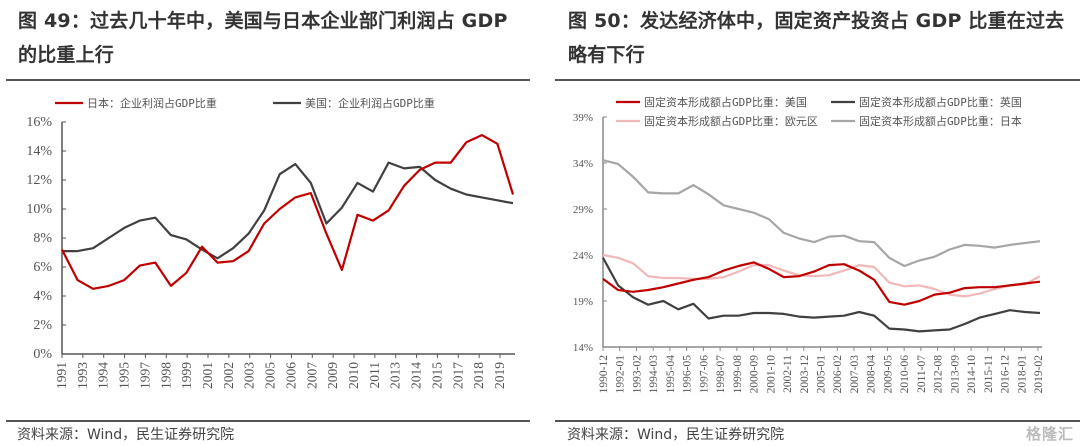 The width and height of the screenshot is (1080, 446). I want to click on x-tick-label: 2003-12, so click(805, 374).